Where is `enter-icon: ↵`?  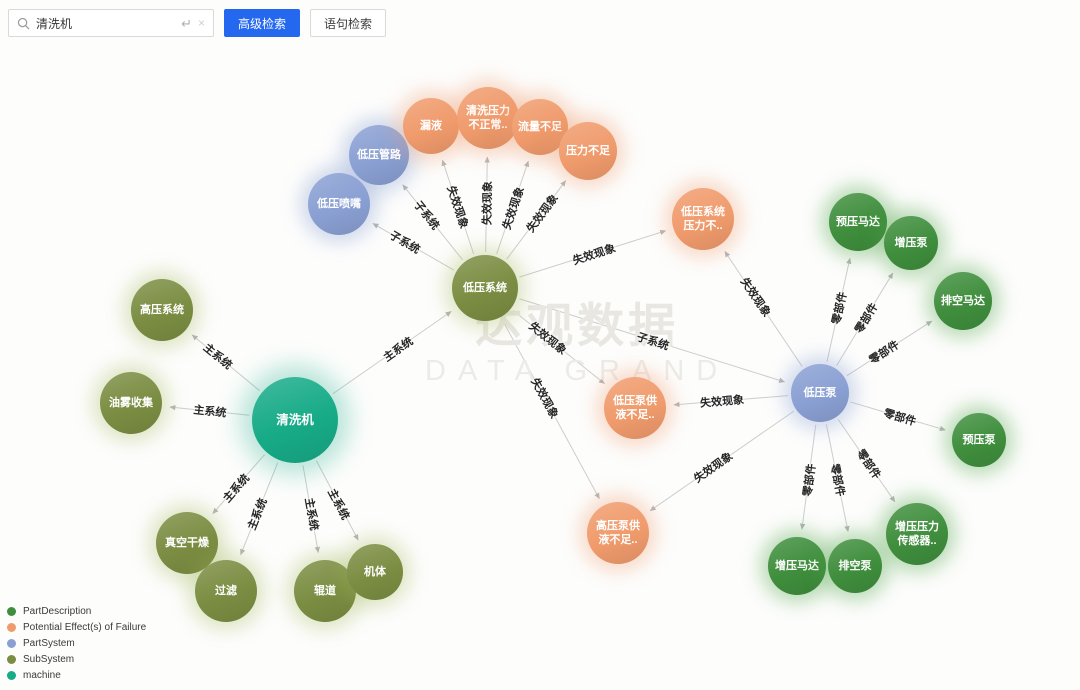 enter-icon: ↵ is located at coordinates (186, 23).